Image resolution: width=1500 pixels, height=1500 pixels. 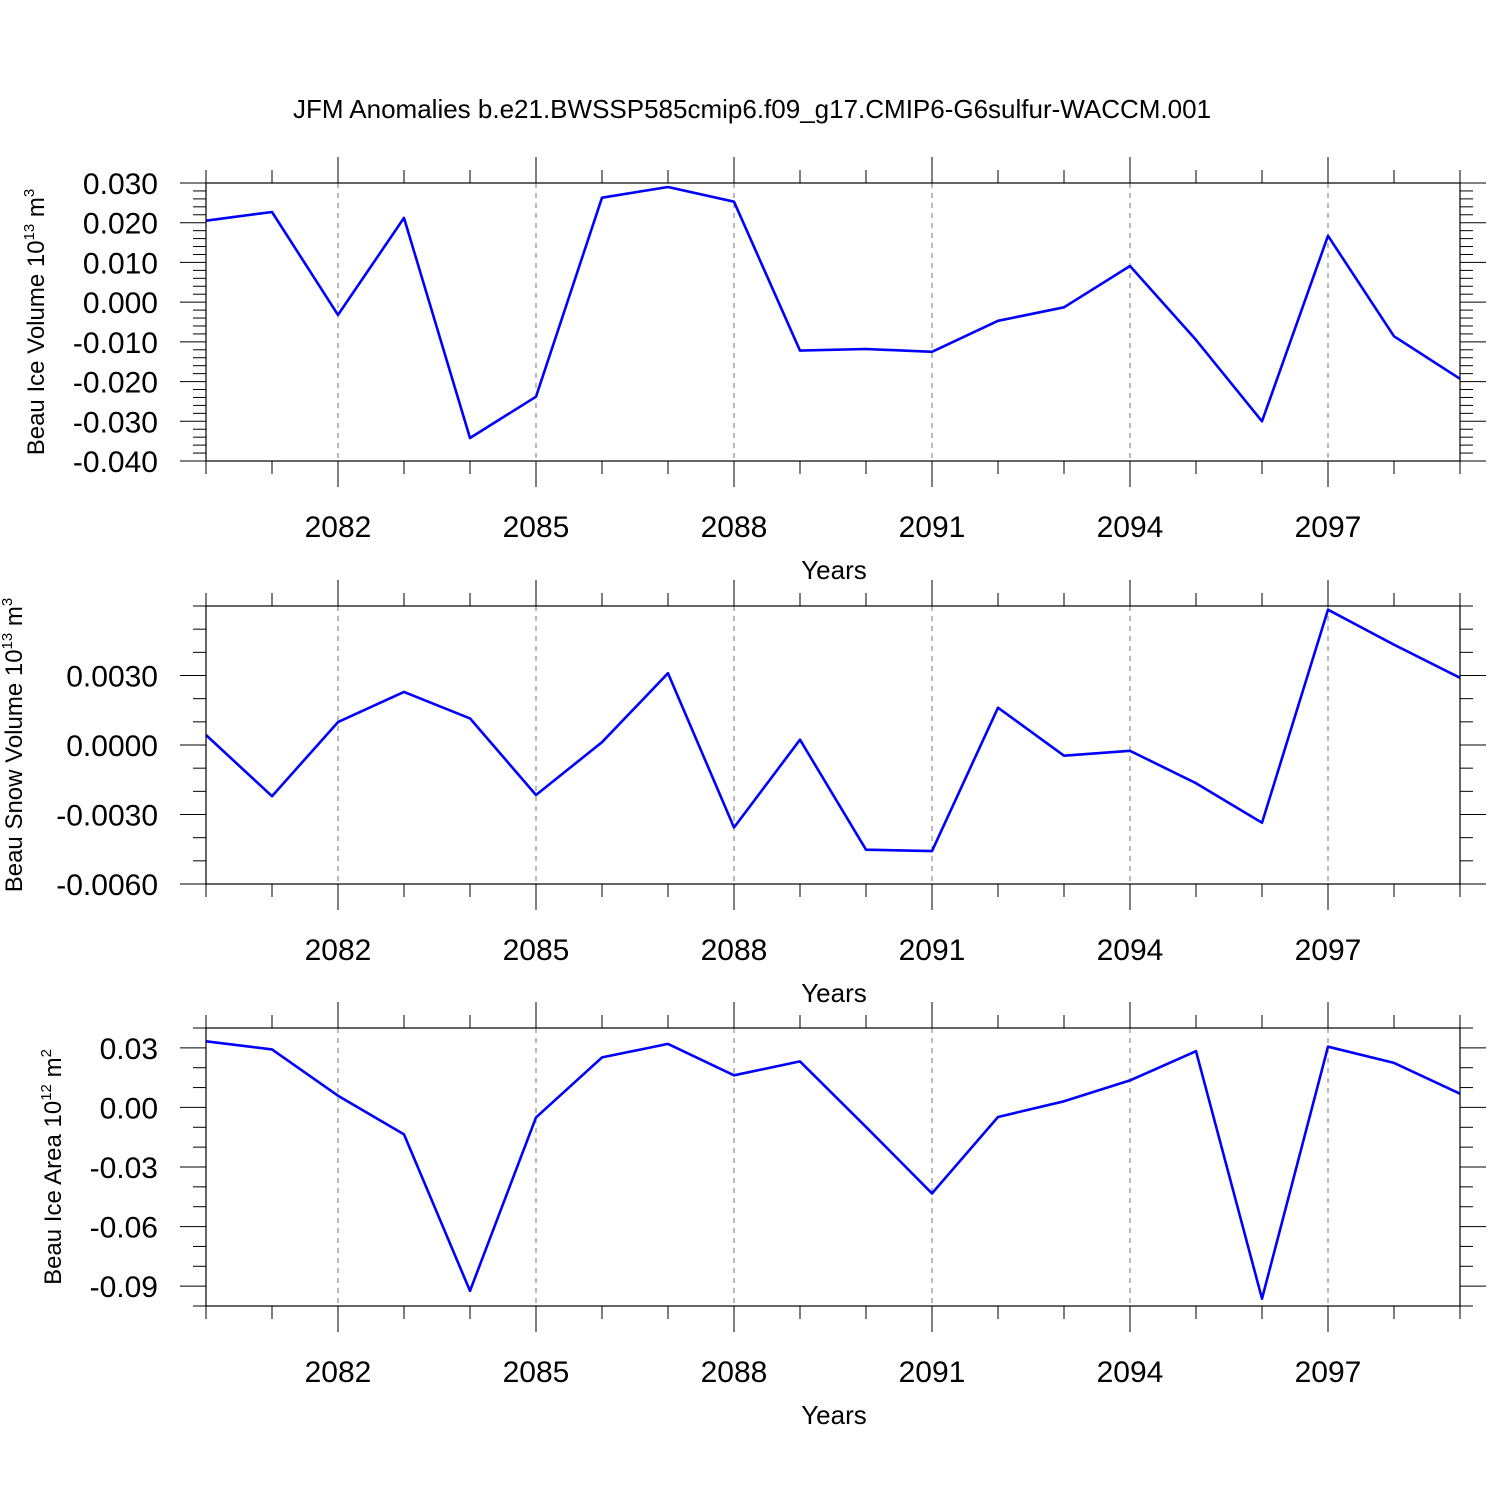 What do you see at coordinates (120, 184) in the screenshot?
I see `y-tick-label: 0.030` at bounding box center [120, 184].